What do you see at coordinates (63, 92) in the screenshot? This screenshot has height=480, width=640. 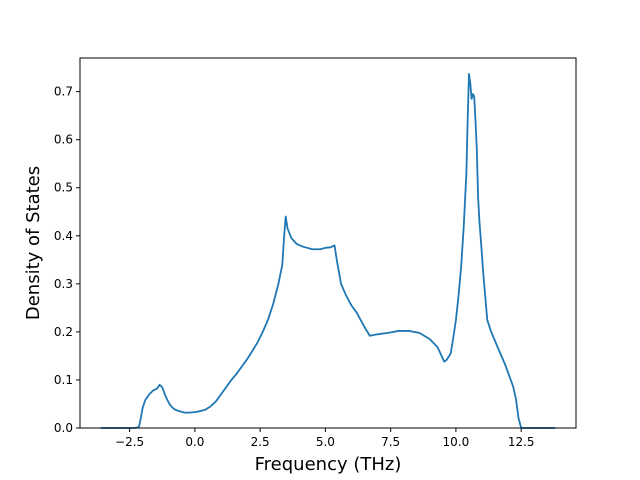 I see `y-tick-label: 0.7` at bounding box center [63, 92].